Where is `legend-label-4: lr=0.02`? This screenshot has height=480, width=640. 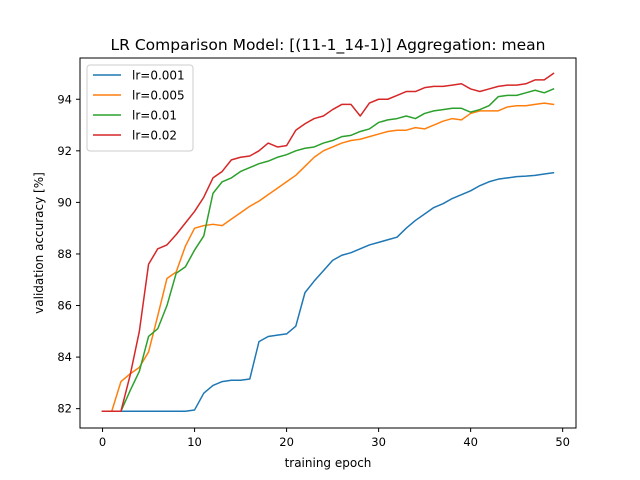 legend-label-4: lr=0.02 is located at coordinates (154, 136).